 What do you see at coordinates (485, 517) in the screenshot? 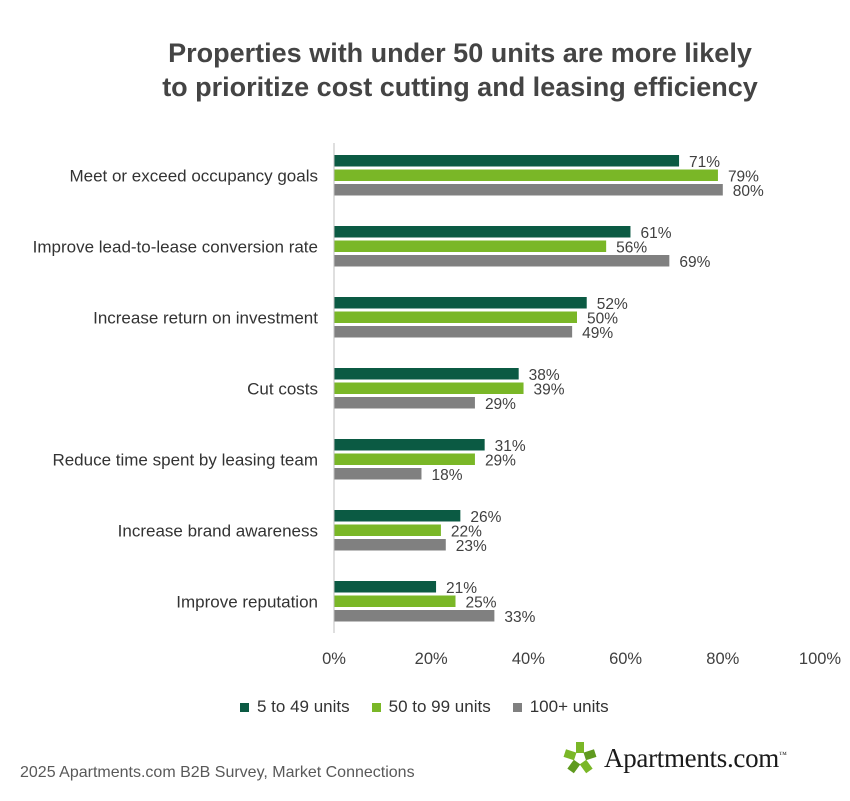
I see `bar-value-label: 26%` at bounding box center [485, 517].